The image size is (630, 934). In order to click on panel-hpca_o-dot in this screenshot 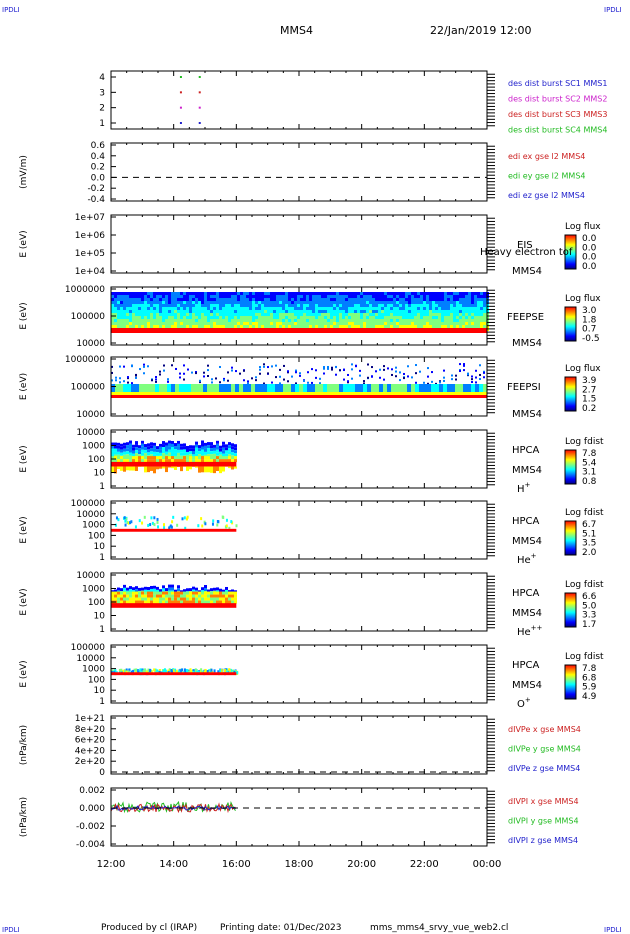, I will do `click(221, 670)`.